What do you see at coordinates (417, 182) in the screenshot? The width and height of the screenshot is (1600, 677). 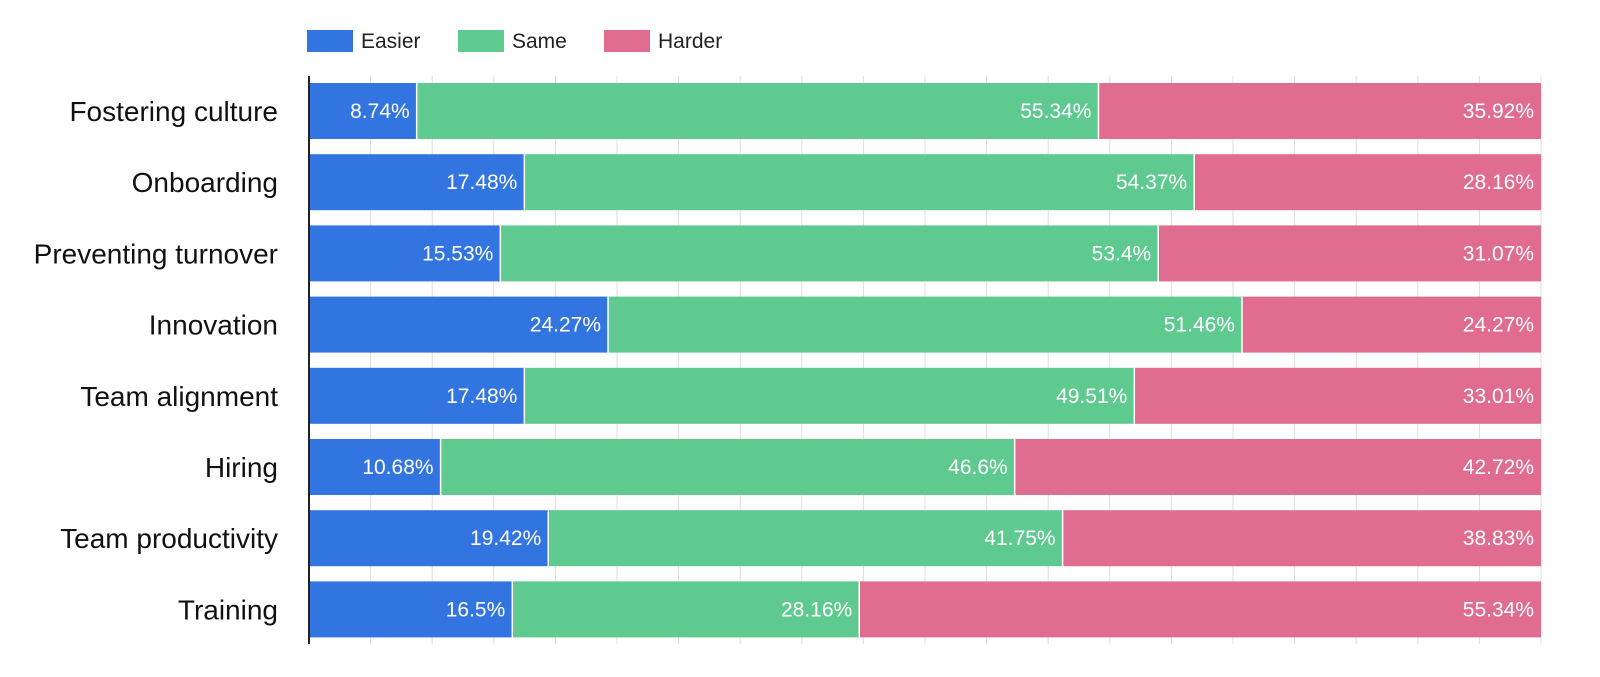 I see `bar-easier-onboarding` at bounding box center [417, 182].